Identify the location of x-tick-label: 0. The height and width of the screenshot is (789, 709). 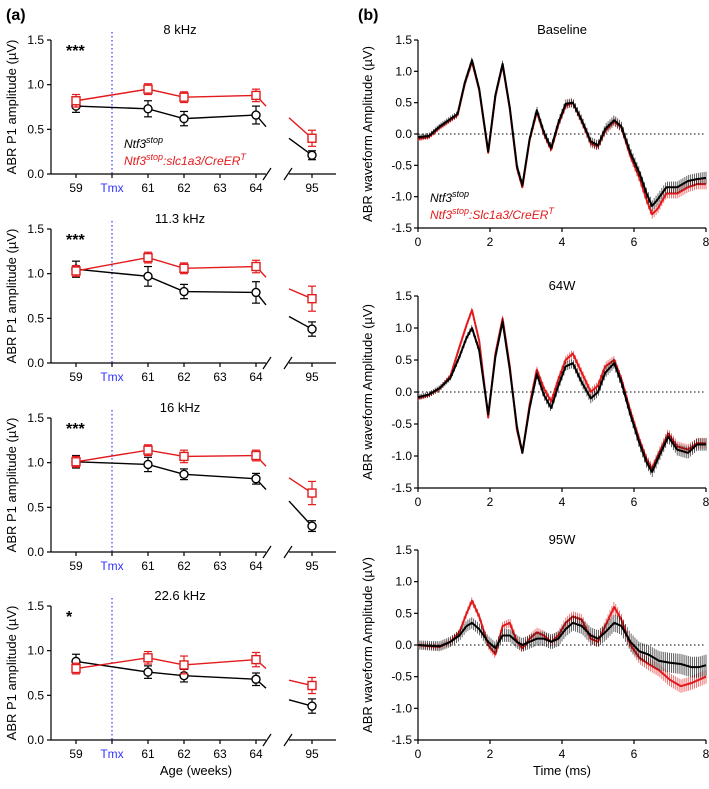
(418, 242).